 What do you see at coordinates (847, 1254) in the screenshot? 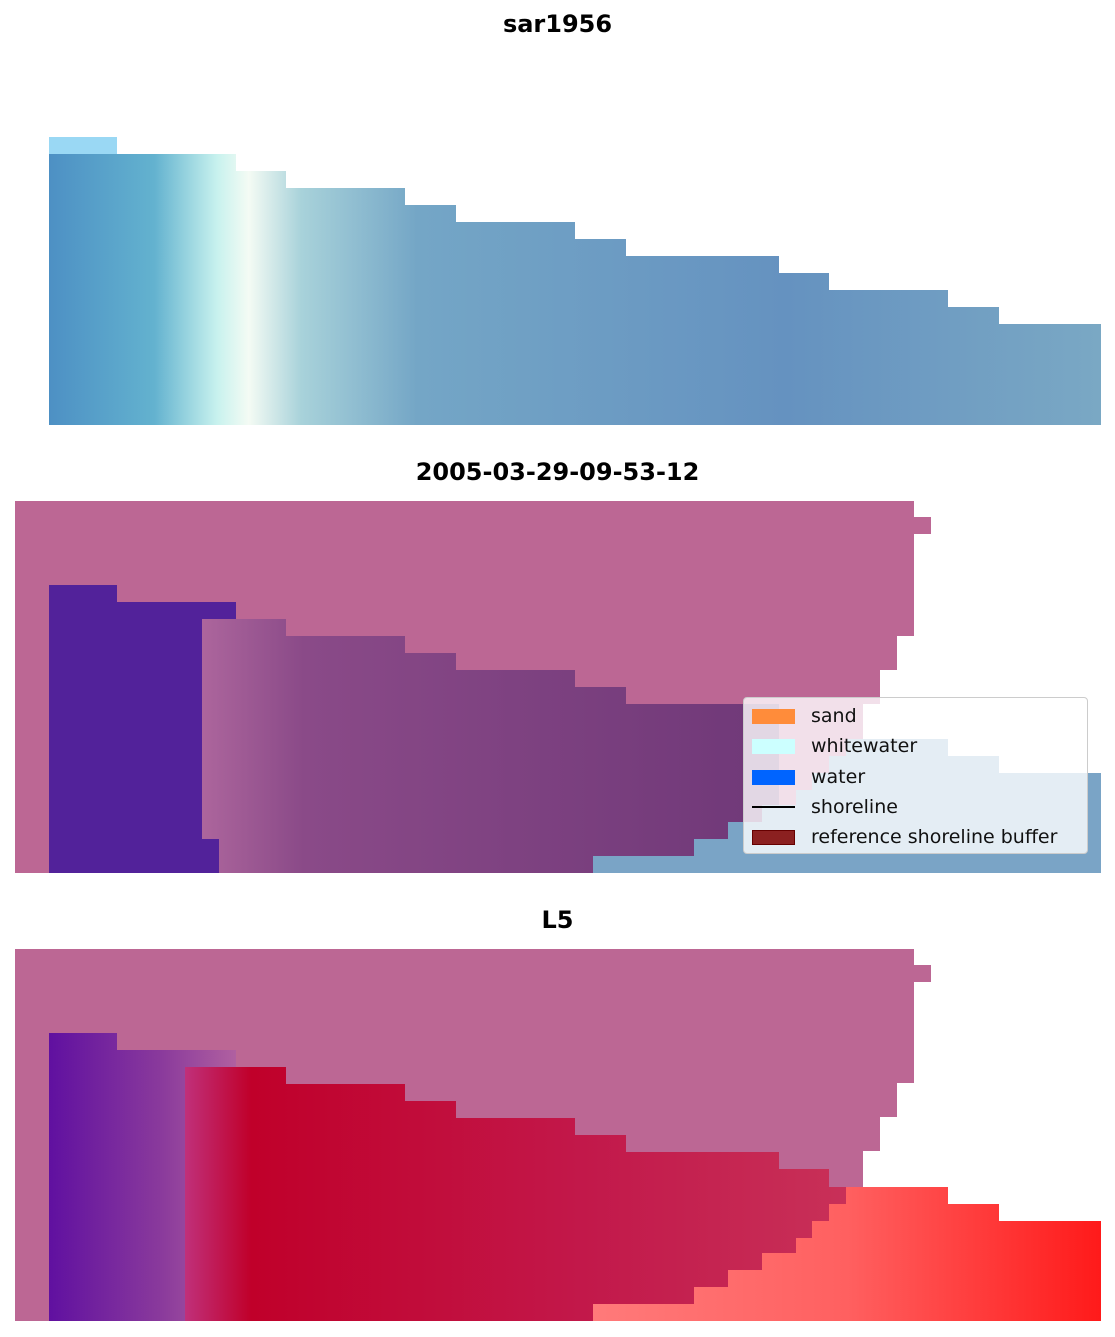
I see `light-red-region` at bounding box center [847, 1254].